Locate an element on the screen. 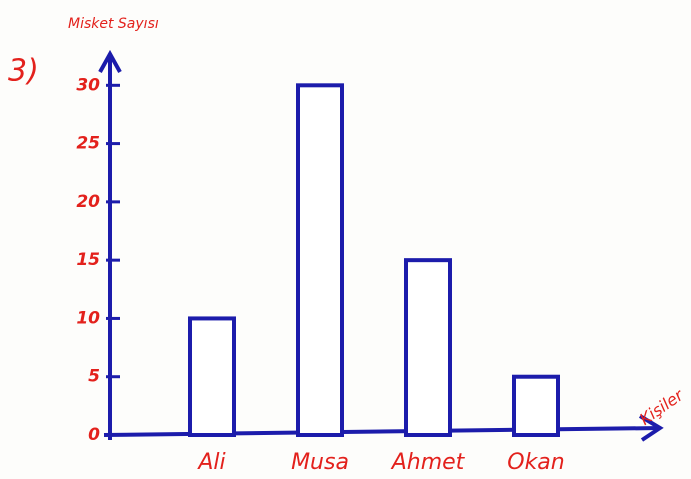  problem-number: 3) is located at coordinates (23, 71).